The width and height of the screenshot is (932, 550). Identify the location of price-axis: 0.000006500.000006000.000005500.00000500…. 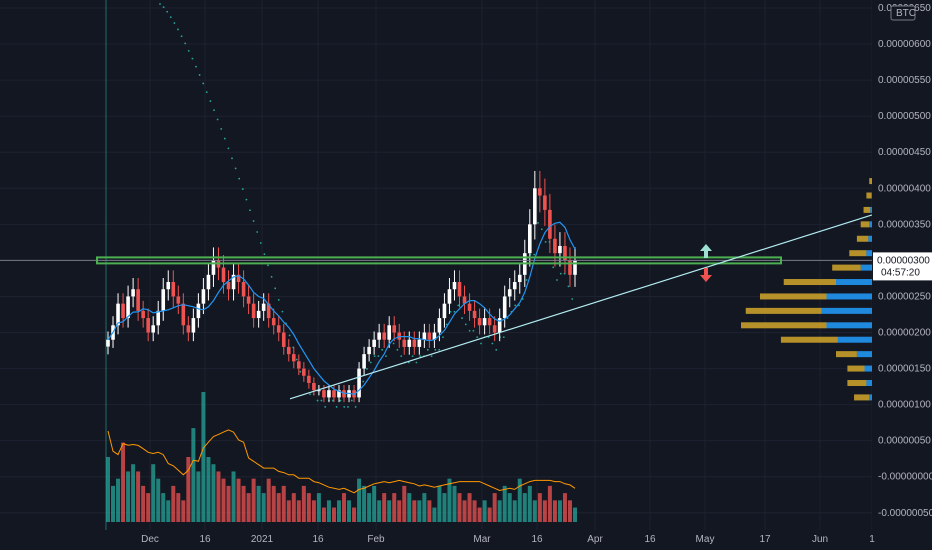
(902, 275).